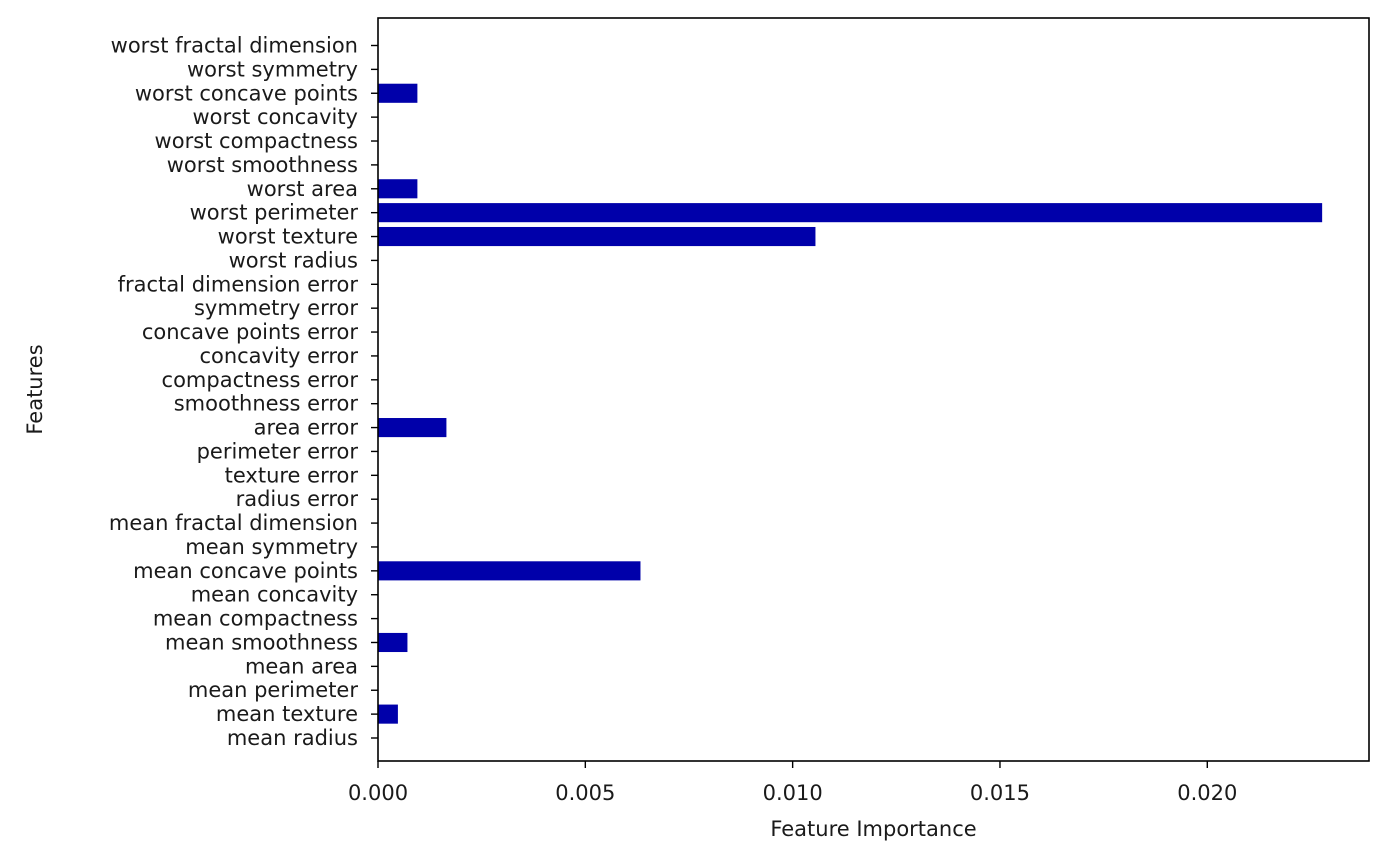  Describe the element at coordinates (378, 793) in the screenshot. I see `x-tick-label: 0.000` at that location.